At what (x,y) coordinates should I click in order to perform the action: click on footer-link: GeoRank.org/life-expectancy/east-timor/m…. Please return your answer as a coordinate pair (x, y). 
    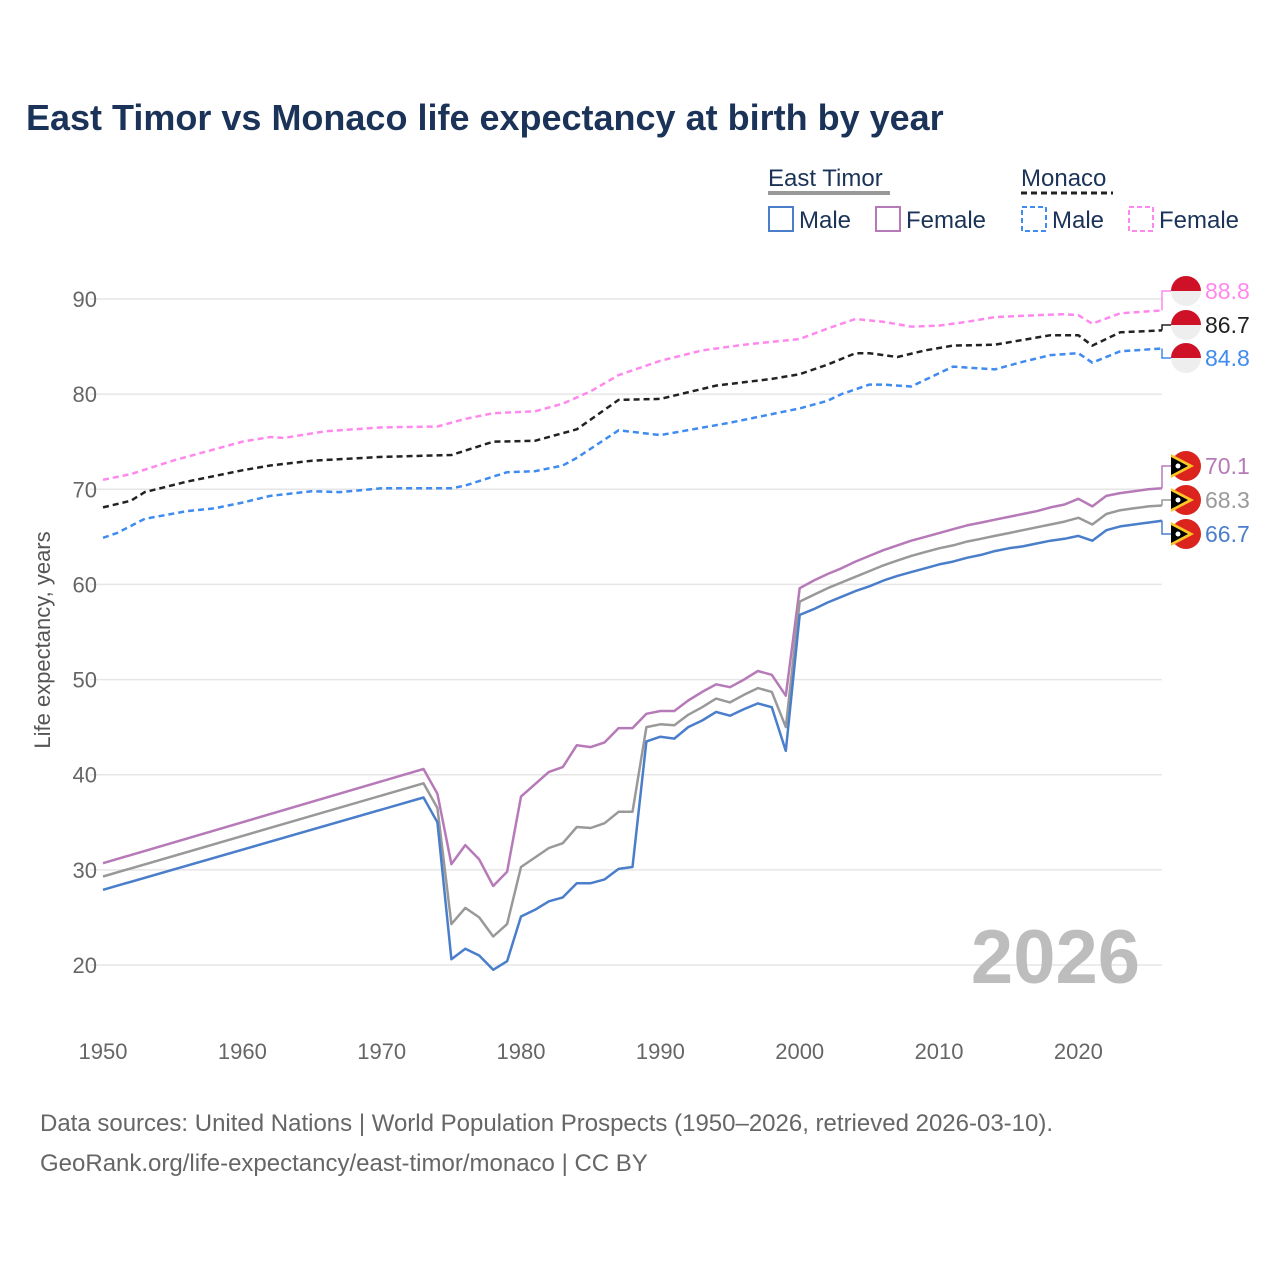
    Looking at the image, I should click on (344, 1163).